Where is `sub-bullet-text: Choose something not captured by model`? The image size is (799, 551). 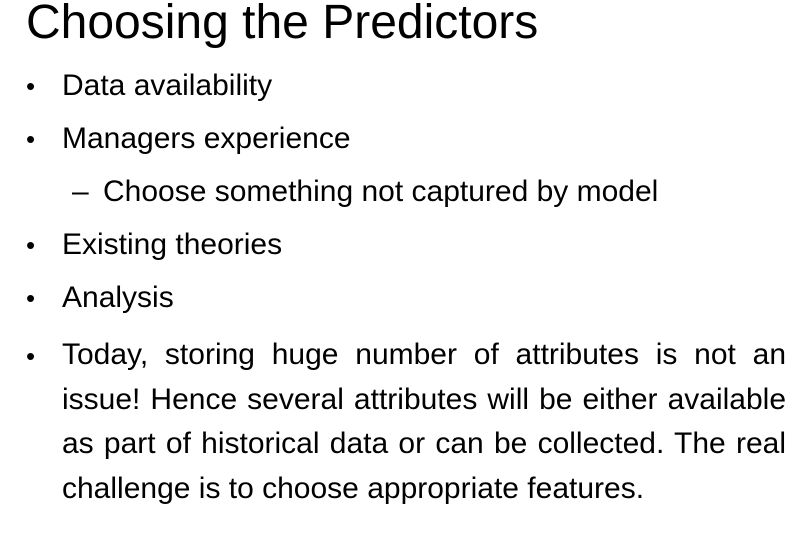 sub-bullet-text: Choose something not captured by model is located at coordinates (381, 191).